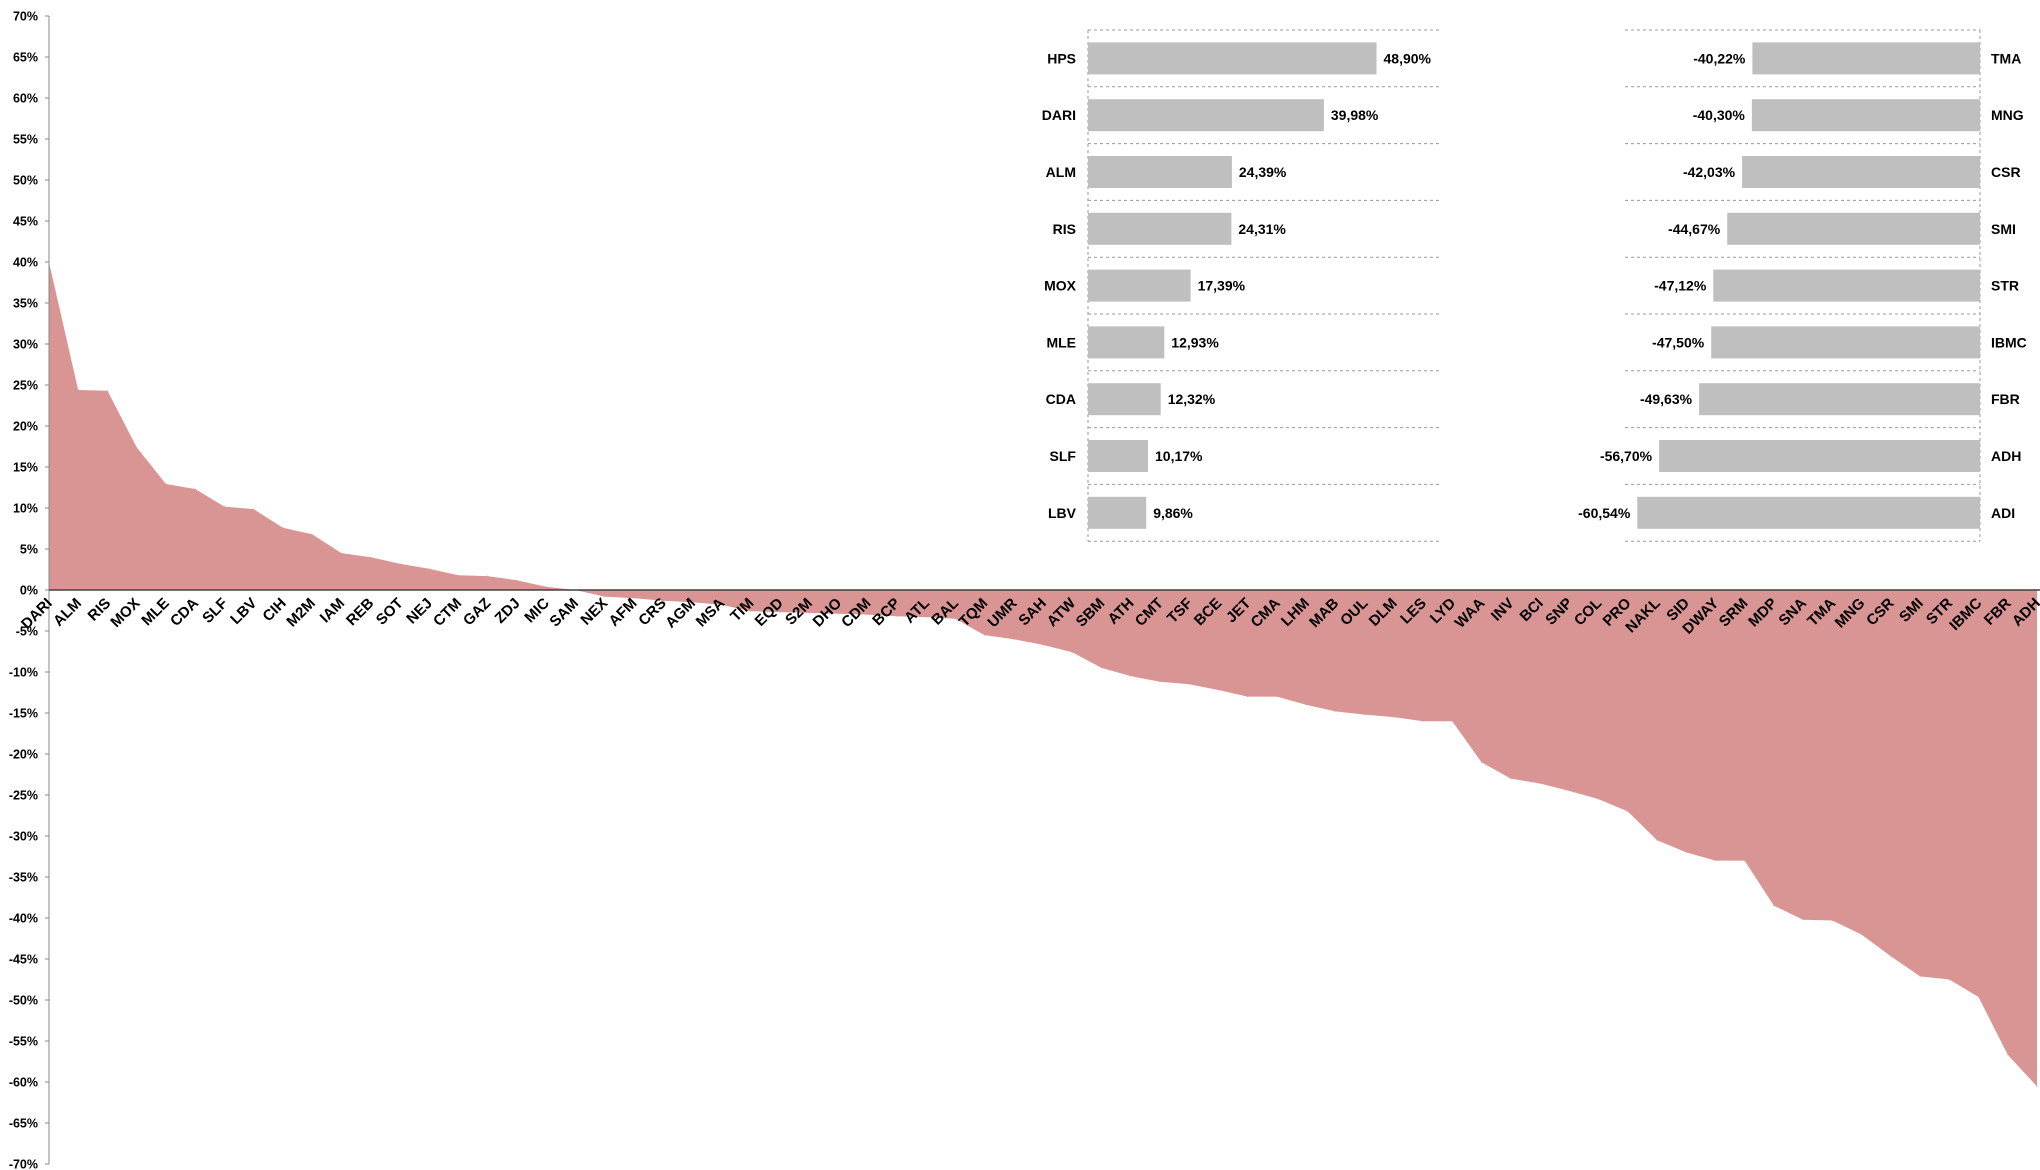 The height and width of the screenshot is (1170, 2040). I want to click on bar-value-label: 24,39%, so click(1263, 172).